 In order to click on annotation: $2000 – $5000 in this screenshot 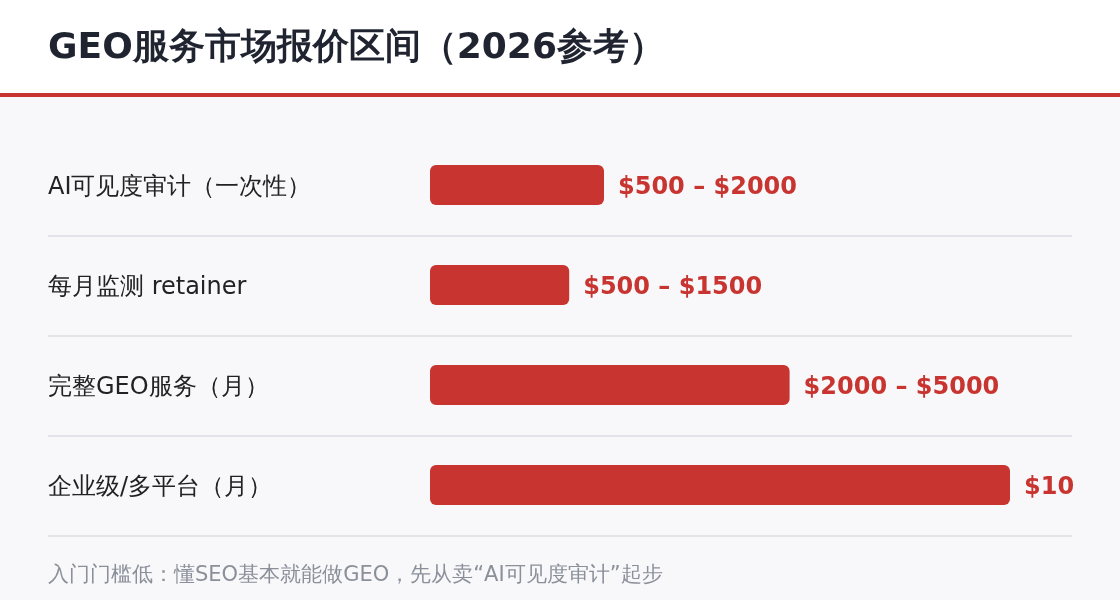, I will do `click(901, 386)`.